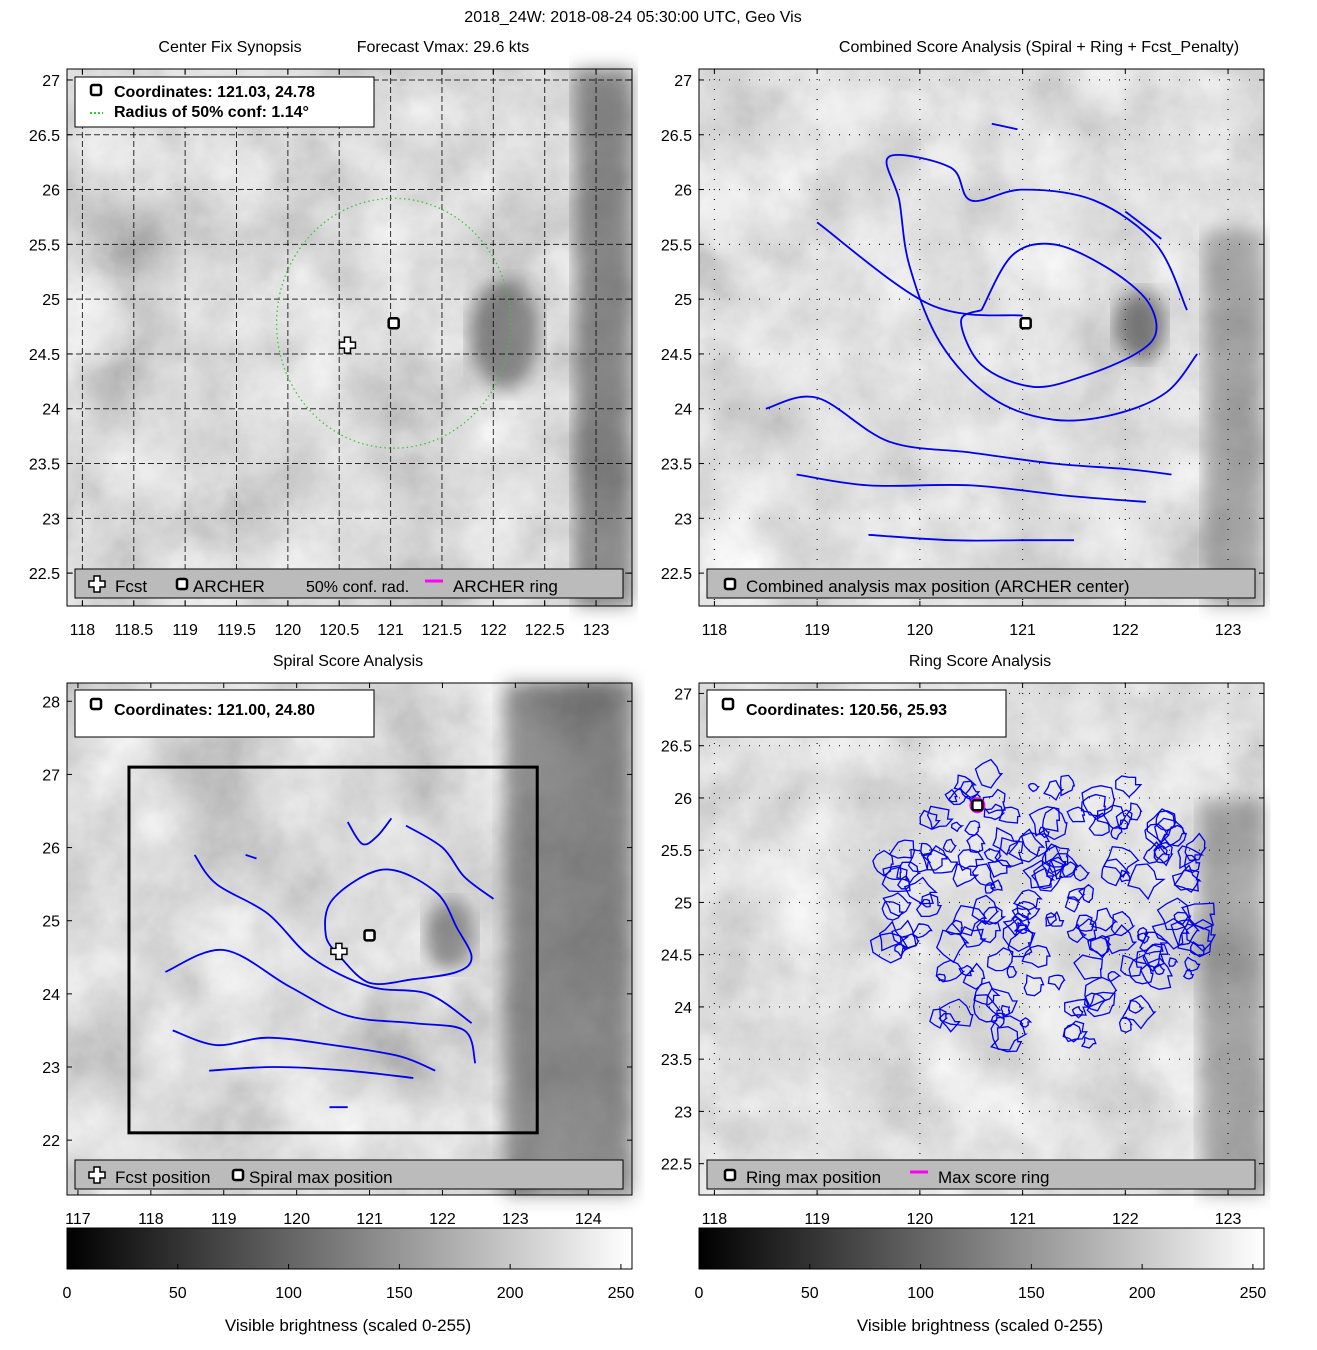  I want to click on panel4-legend-square-icon, so click(730, 1175).